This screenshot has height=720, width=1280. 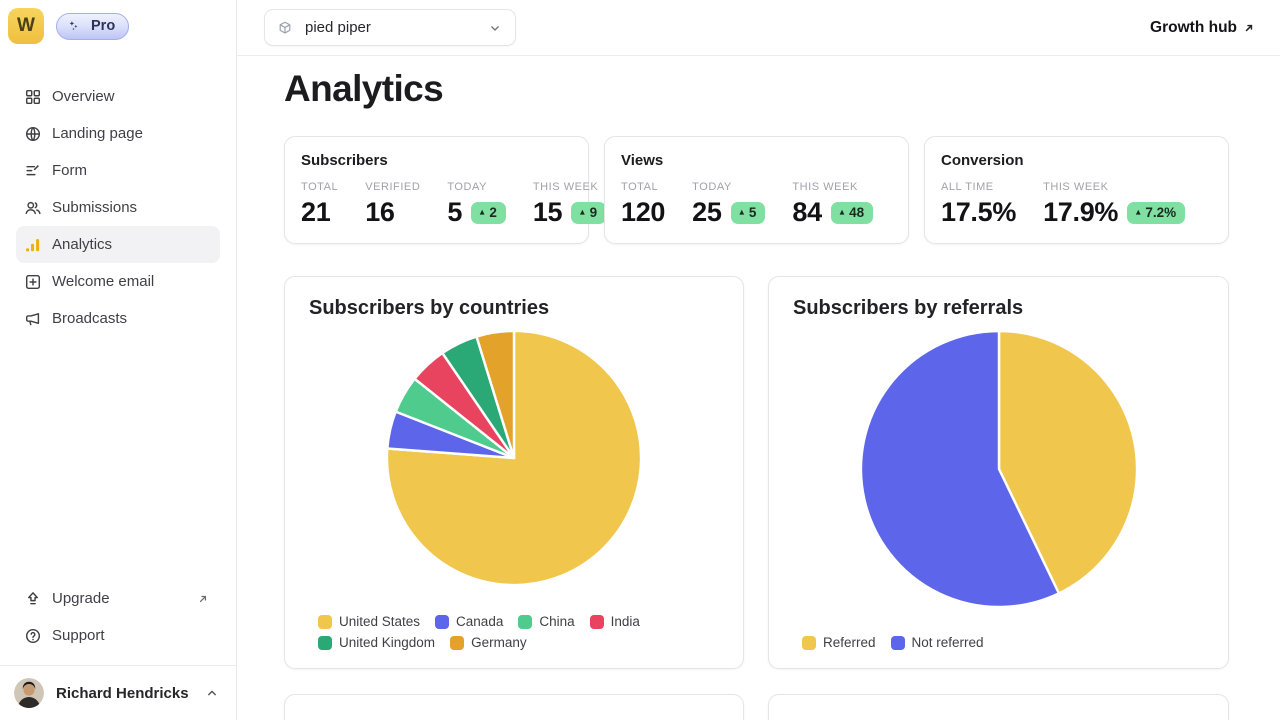 What do you see at coordinates (495, 394) in the screenshot?
I see `pie-slice-germany` at bounding box center [495, 394].